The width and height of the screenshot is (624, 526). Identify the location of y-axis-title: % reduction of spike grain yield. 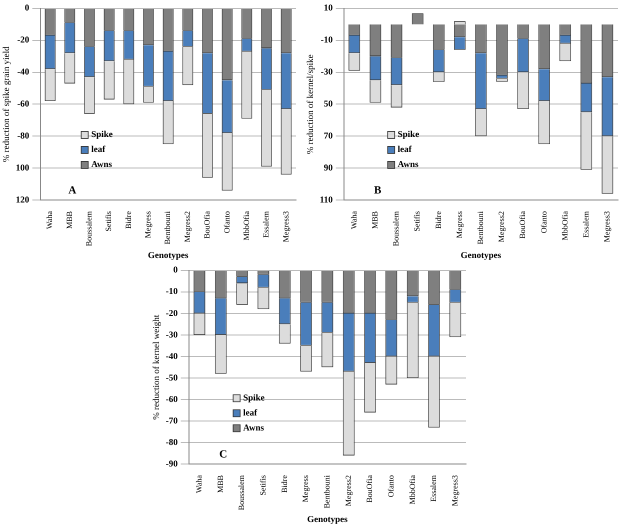
(5, 104).